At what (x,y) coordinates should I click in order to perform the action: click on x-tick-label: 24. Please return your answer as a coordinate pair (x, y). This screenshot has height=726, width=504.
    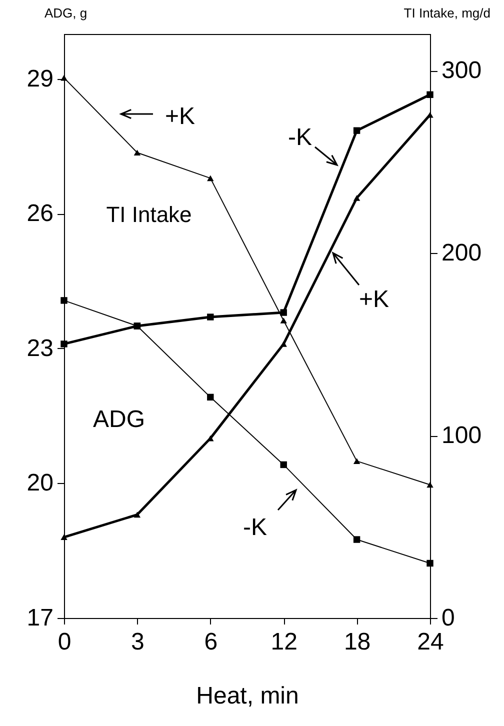
    Looking at the image, I should click on (430, 642).